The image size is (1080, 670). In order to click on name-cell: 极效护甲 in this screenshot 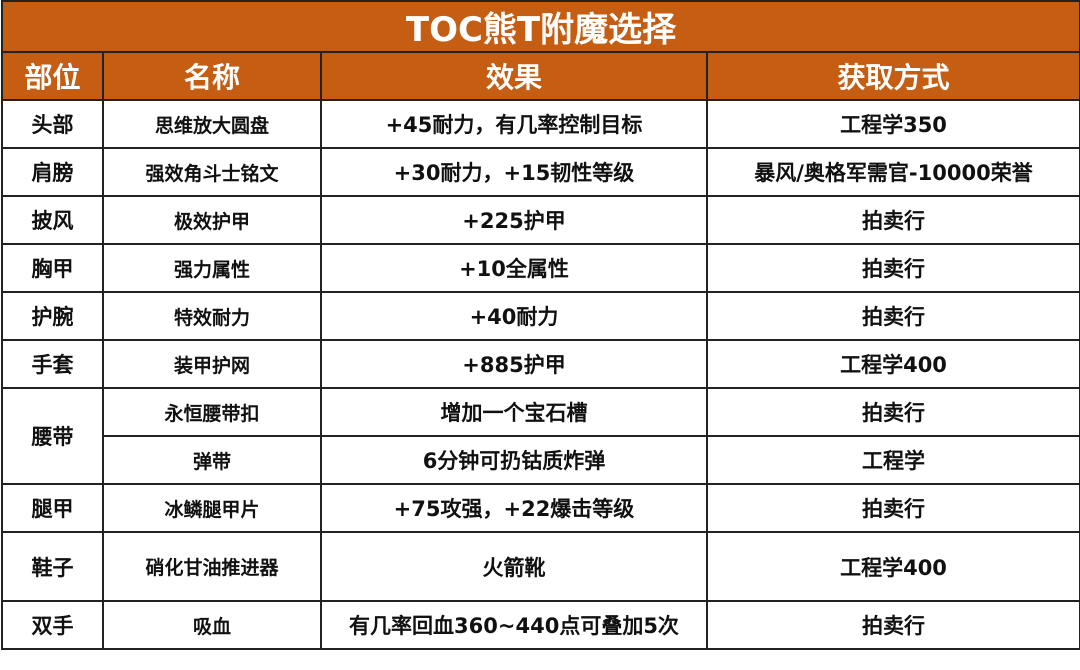, I will do `click(212, 220)`.